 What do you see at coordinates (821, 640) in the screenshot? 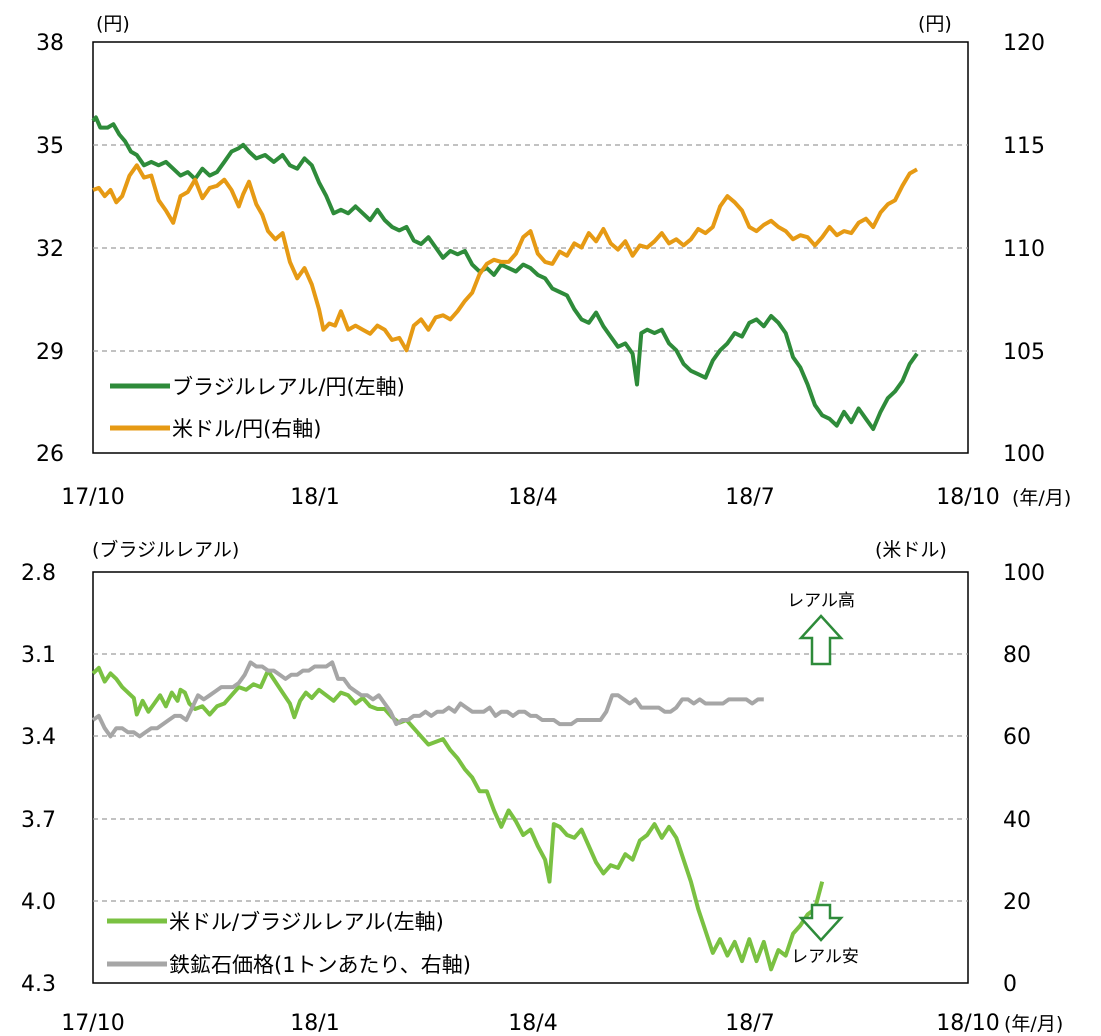
I see `up-arrow-icon` at bounding box center [821, 640].